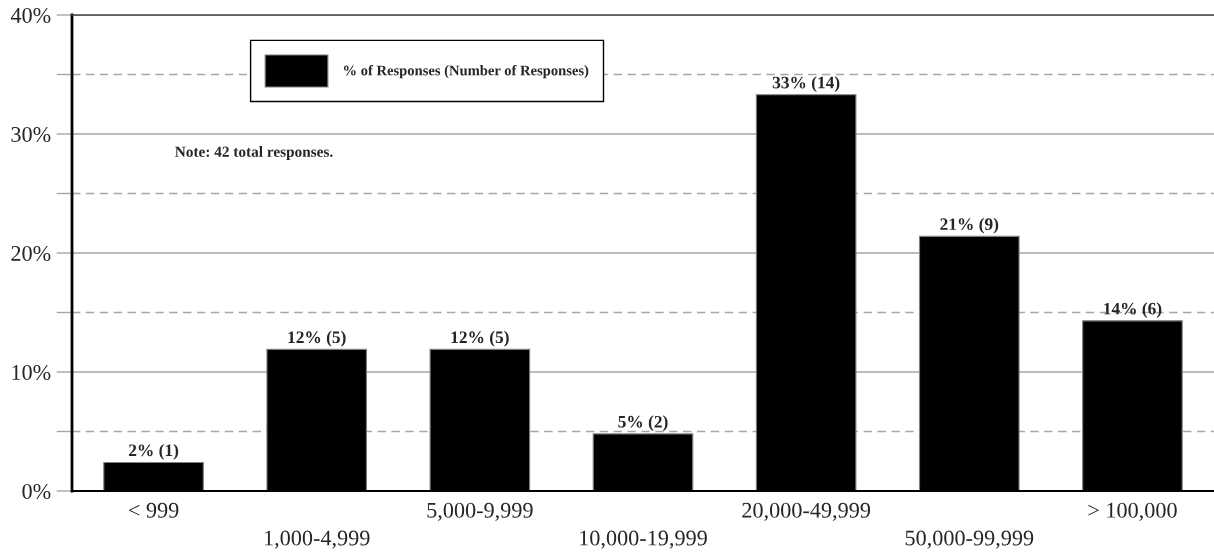 Image resolution: width=1214 pixels, height=555 pixels. What do you see at coordinates (153, 451) in the screenshot?
I see `data-label: 2% (1)` at bounding box center [153, 451].